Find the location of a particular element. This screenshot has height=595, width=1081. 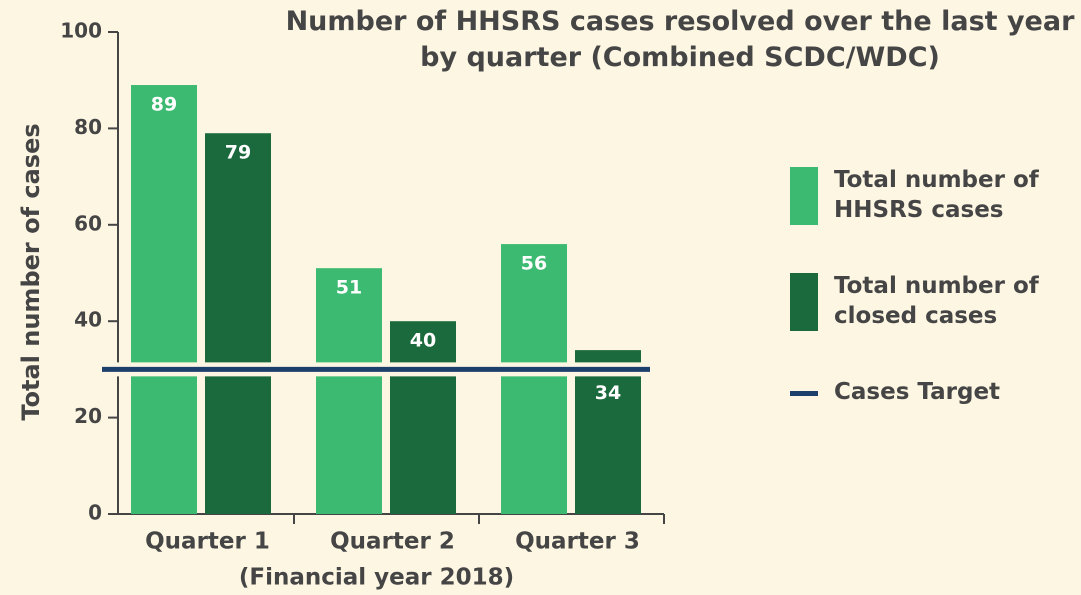

legend-label: Total number of closed cases is located at coordinates (936, 301).